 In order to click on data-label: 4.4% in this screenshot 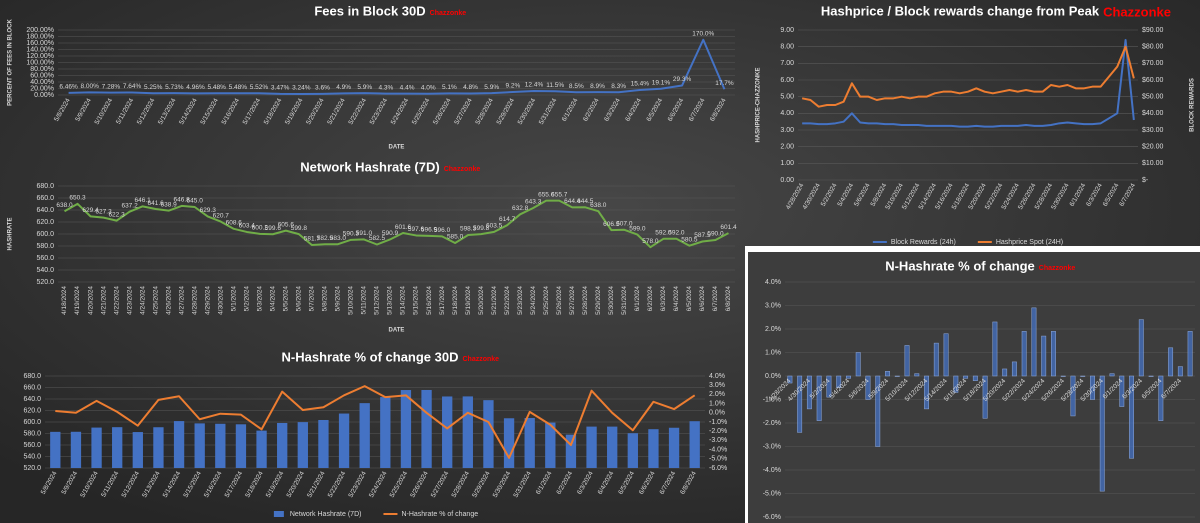, I will do `click(407, 87)`.